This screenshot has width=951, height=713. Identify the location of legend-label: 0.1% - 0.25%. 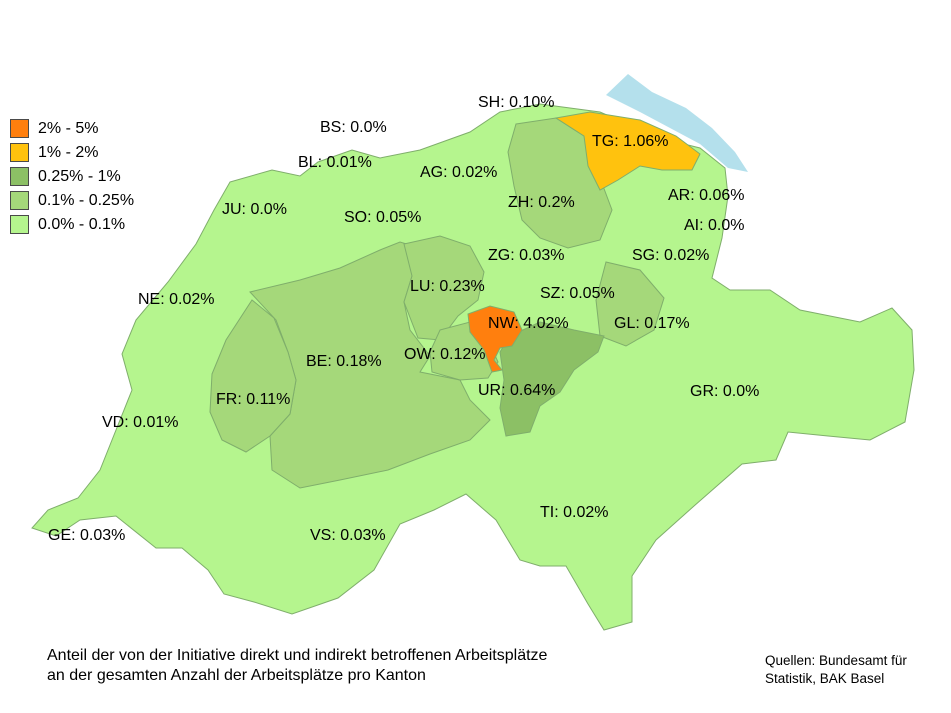
(86, 200).